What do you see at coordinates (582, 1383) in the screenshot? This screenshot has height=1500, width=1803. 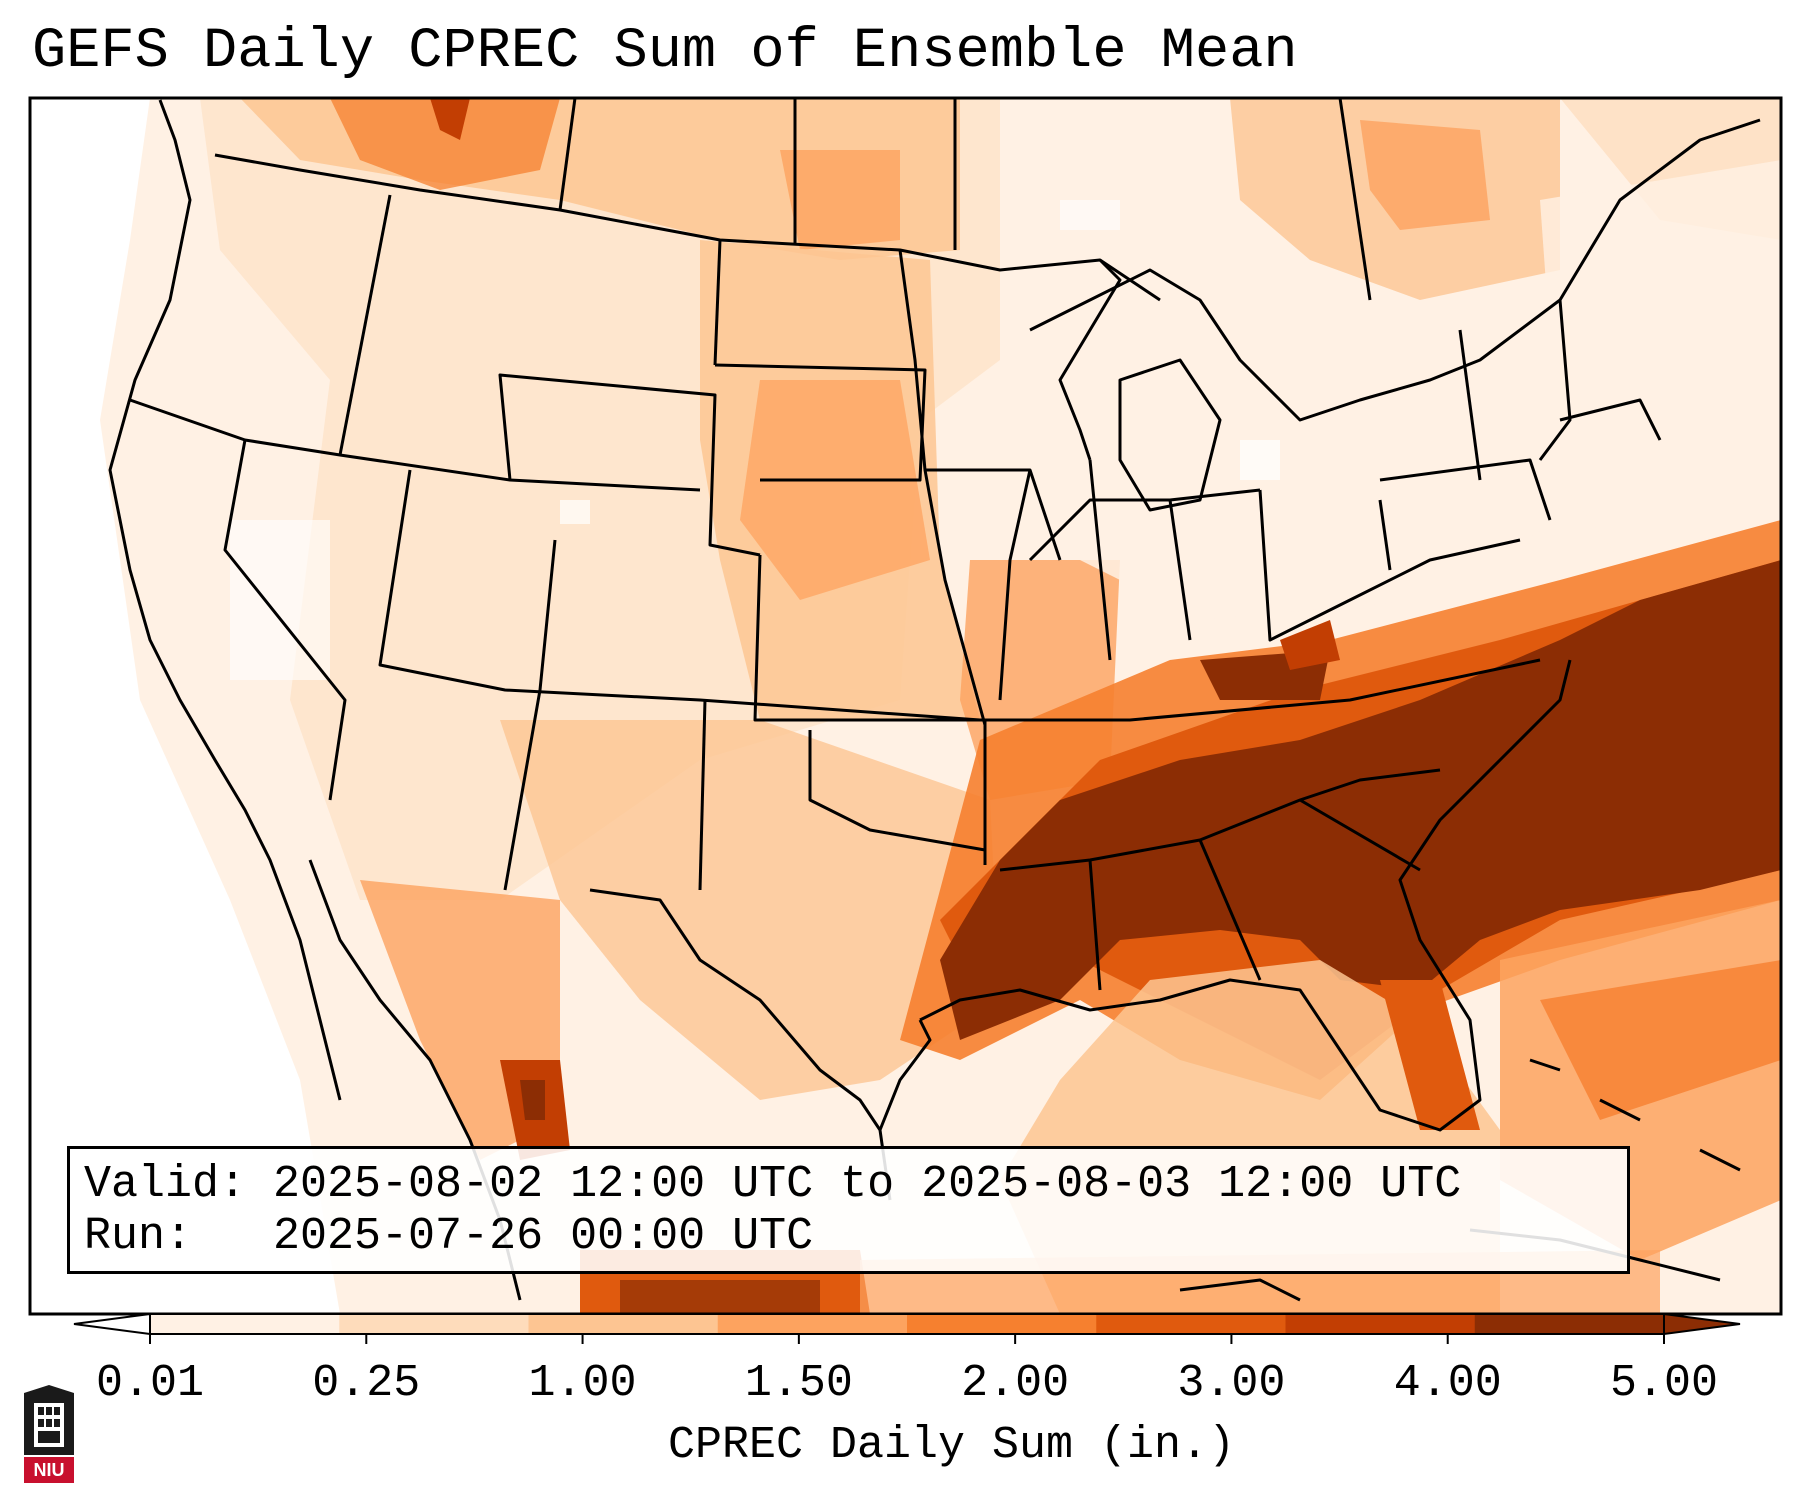 I see `colorbar-tick-label: 1.00` at bounding box center [582, 1383].